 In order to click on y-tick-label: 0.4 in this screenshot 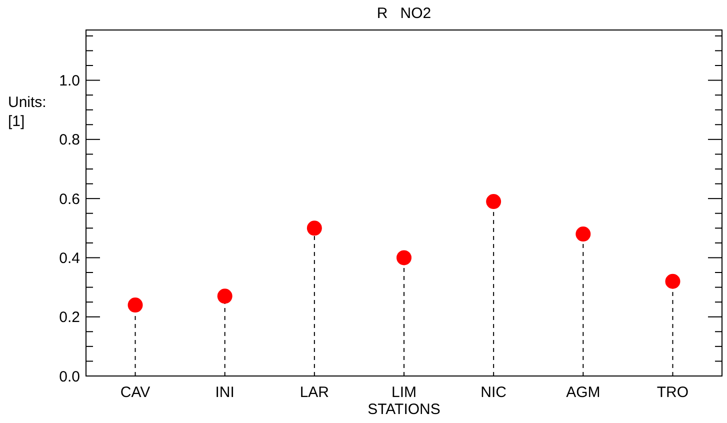, I will do `click(69, 258)`.